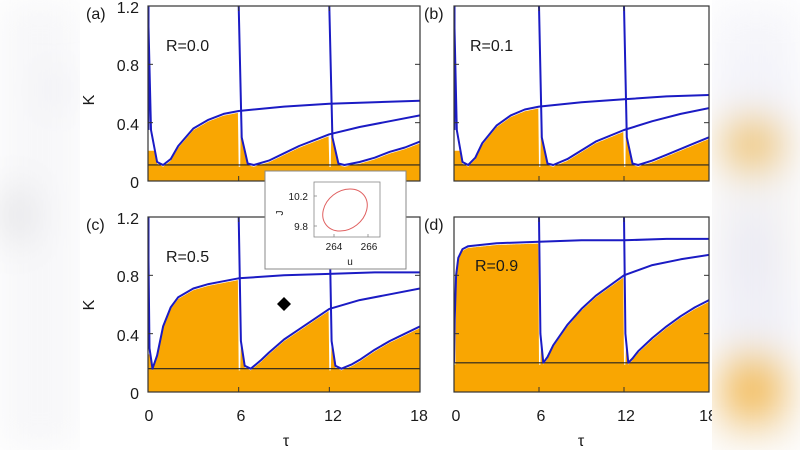  I want to click on ytick-a-0.4: 0.4, so click(128, 125).